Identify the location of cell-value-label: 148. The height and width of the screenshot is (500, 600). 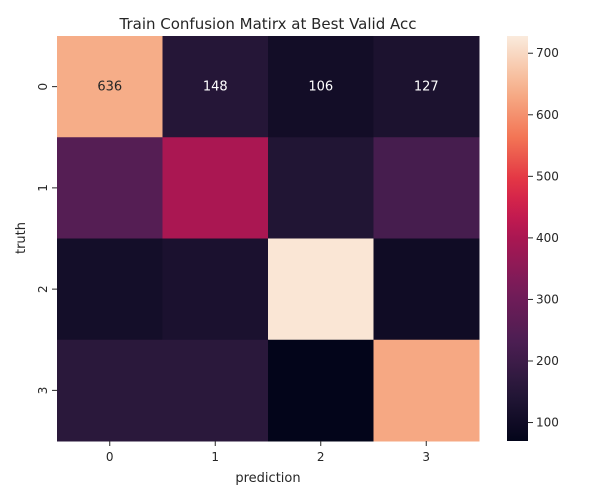
(215, 87).